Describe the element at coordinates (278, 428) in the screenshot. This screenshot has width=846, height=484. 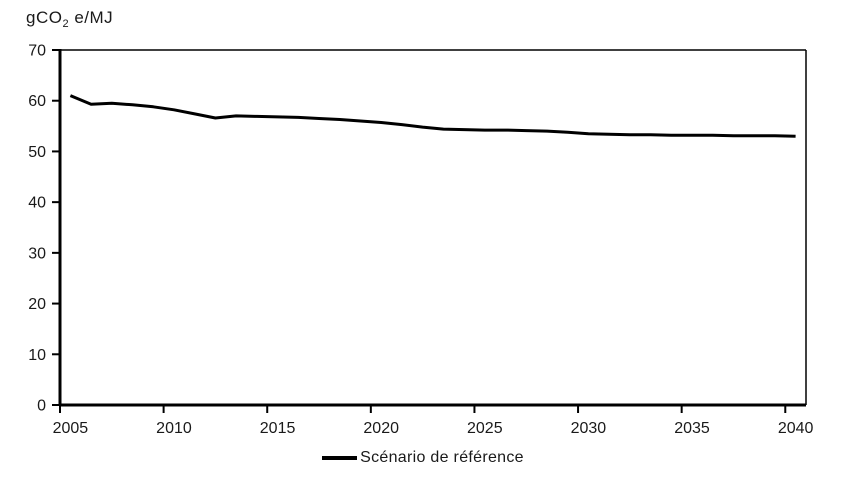
I see `x-tick-label: 2015` at that location.